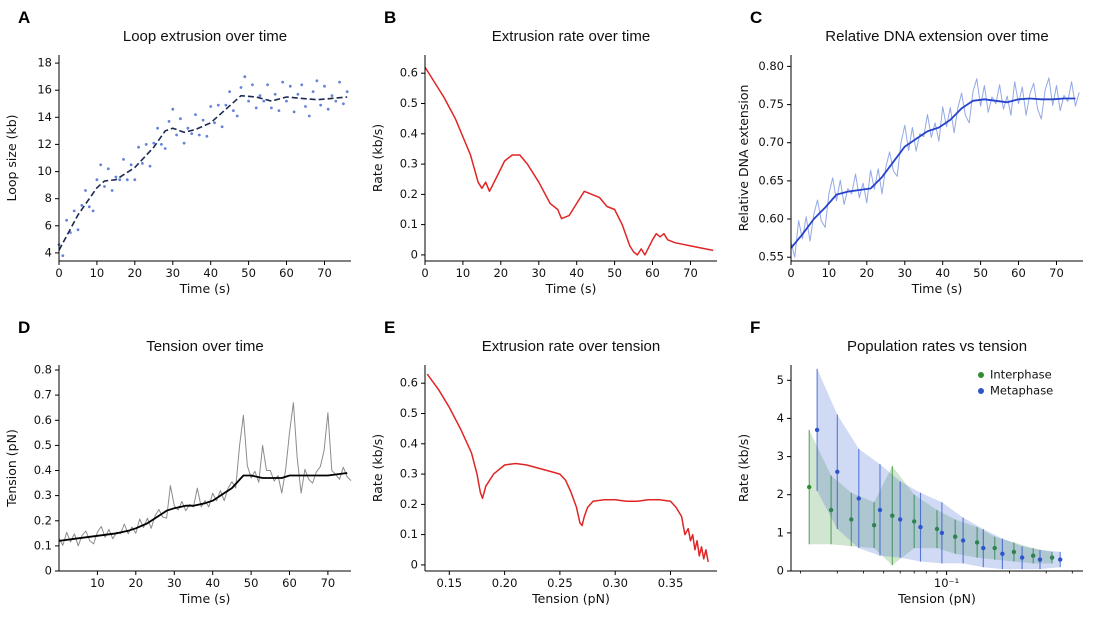 The width and height of the screenshot is (1098, 620). Describe the element at coordinates (505, 583) in the screenshot. I see `svg-text: 0.20` at that location.